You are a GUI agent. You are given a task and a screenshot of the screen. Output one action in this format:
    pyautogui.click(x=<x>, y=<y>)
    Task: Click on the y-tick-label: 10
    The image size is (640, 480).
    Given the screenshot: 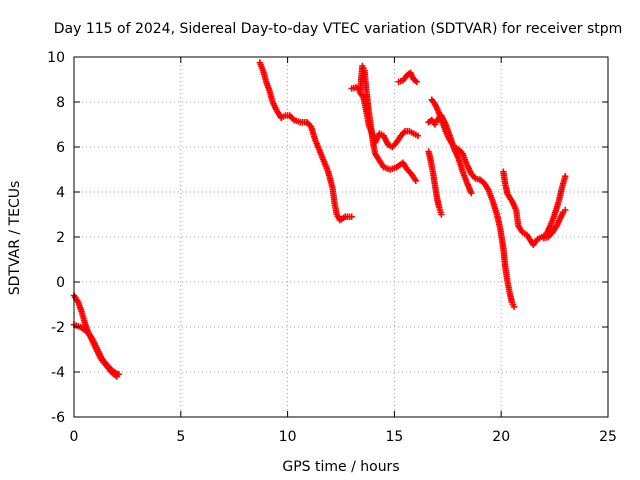 What is the action you would take?
    pyautogui.click(x=56, y=58)
    